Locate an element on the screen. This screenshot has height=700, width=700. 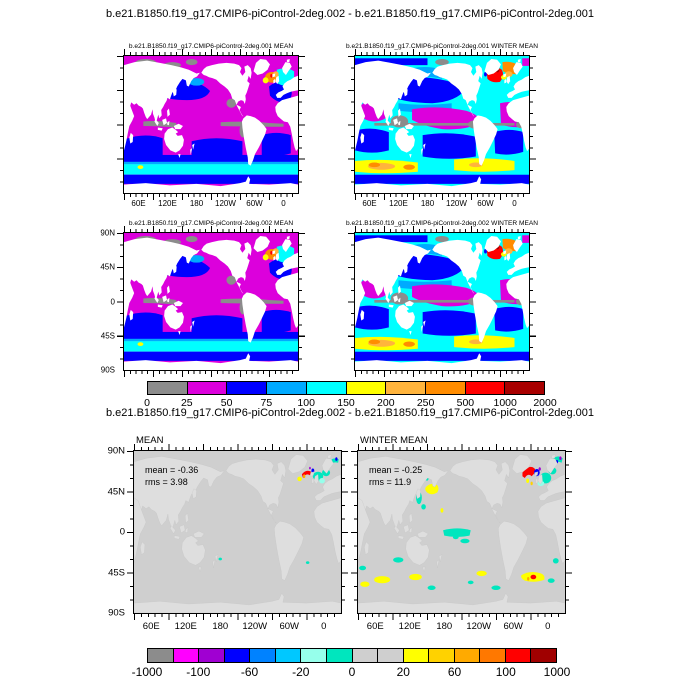
colorbar-tick-label: 500 is located at coordinates (465, 403).